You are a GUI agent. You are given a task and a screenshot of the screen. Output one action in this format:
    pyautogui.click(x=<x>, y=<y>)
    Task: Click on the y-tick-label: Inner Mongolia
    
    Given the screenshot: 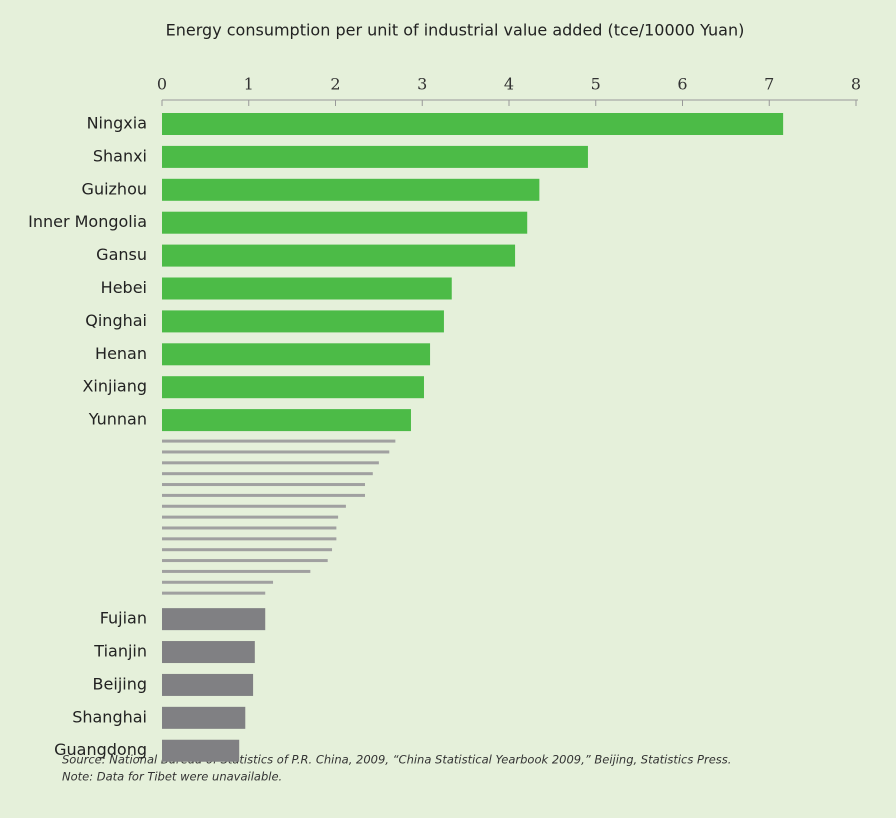 What is the action you would take?
    pyautogui.click(x=87, y=221)
    